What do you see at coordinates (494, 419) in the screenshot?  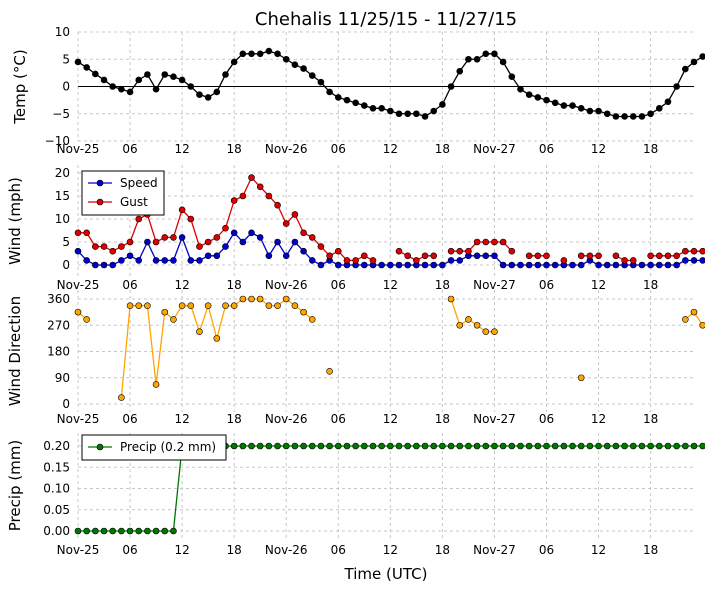 I see `direction-xtick-label: Nov-27` at bounding box center [494, 419].